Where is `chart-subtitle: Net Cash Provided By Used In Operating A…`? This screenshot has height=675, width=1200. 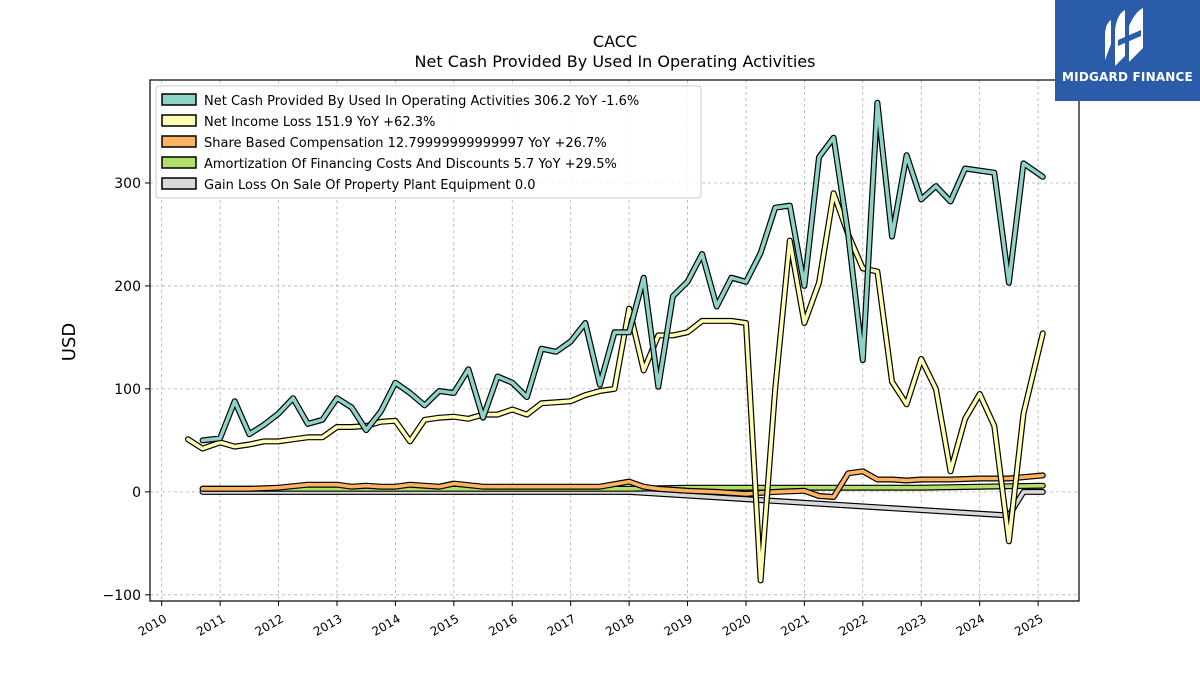 chart-subtitle: Net Cash Provided By Used In Operating A… is located at coordinates (615, 61).